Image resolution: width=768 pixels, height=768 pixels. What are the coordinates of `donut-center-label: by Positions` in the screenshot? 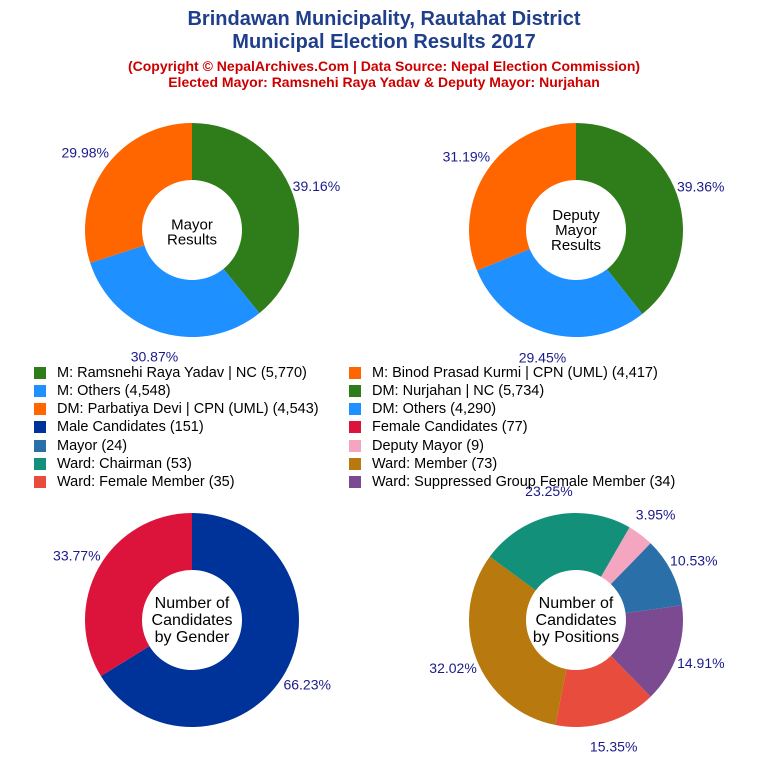 It's located at (576, 637).